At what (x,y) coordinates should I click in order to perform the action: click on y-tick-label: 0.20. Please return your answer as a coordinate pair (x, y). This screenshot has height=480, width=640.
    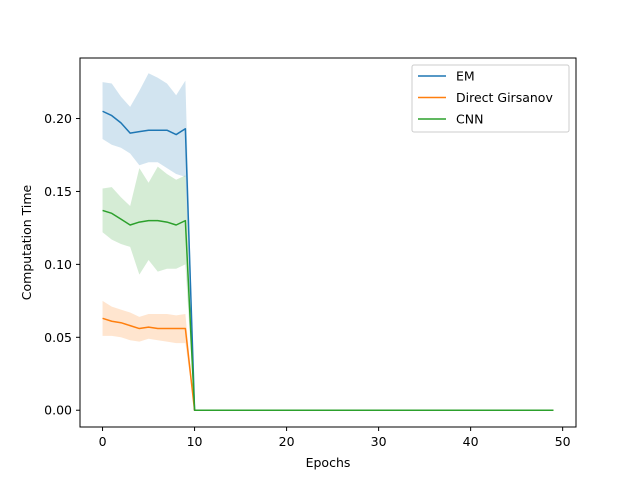
    Looking at the image, I should click on (58, 118).